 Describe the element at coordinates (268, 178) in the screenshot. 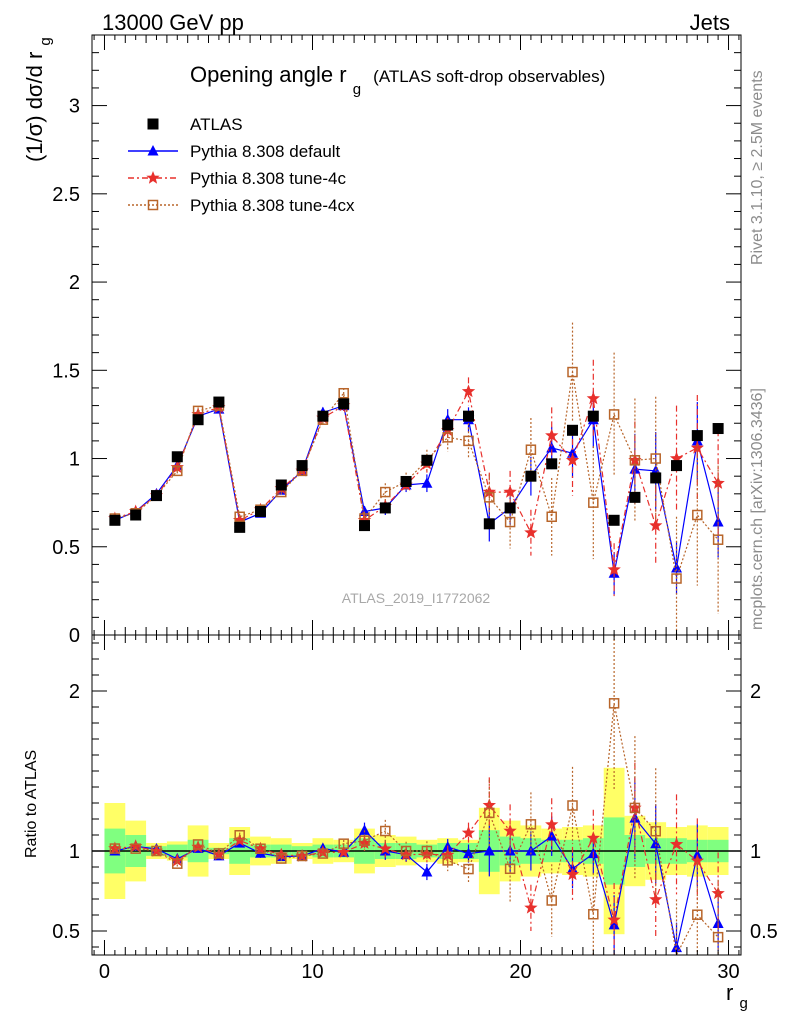

I see `legend-label-tune4c: Pythia 8.308 tune-4c` at that location.